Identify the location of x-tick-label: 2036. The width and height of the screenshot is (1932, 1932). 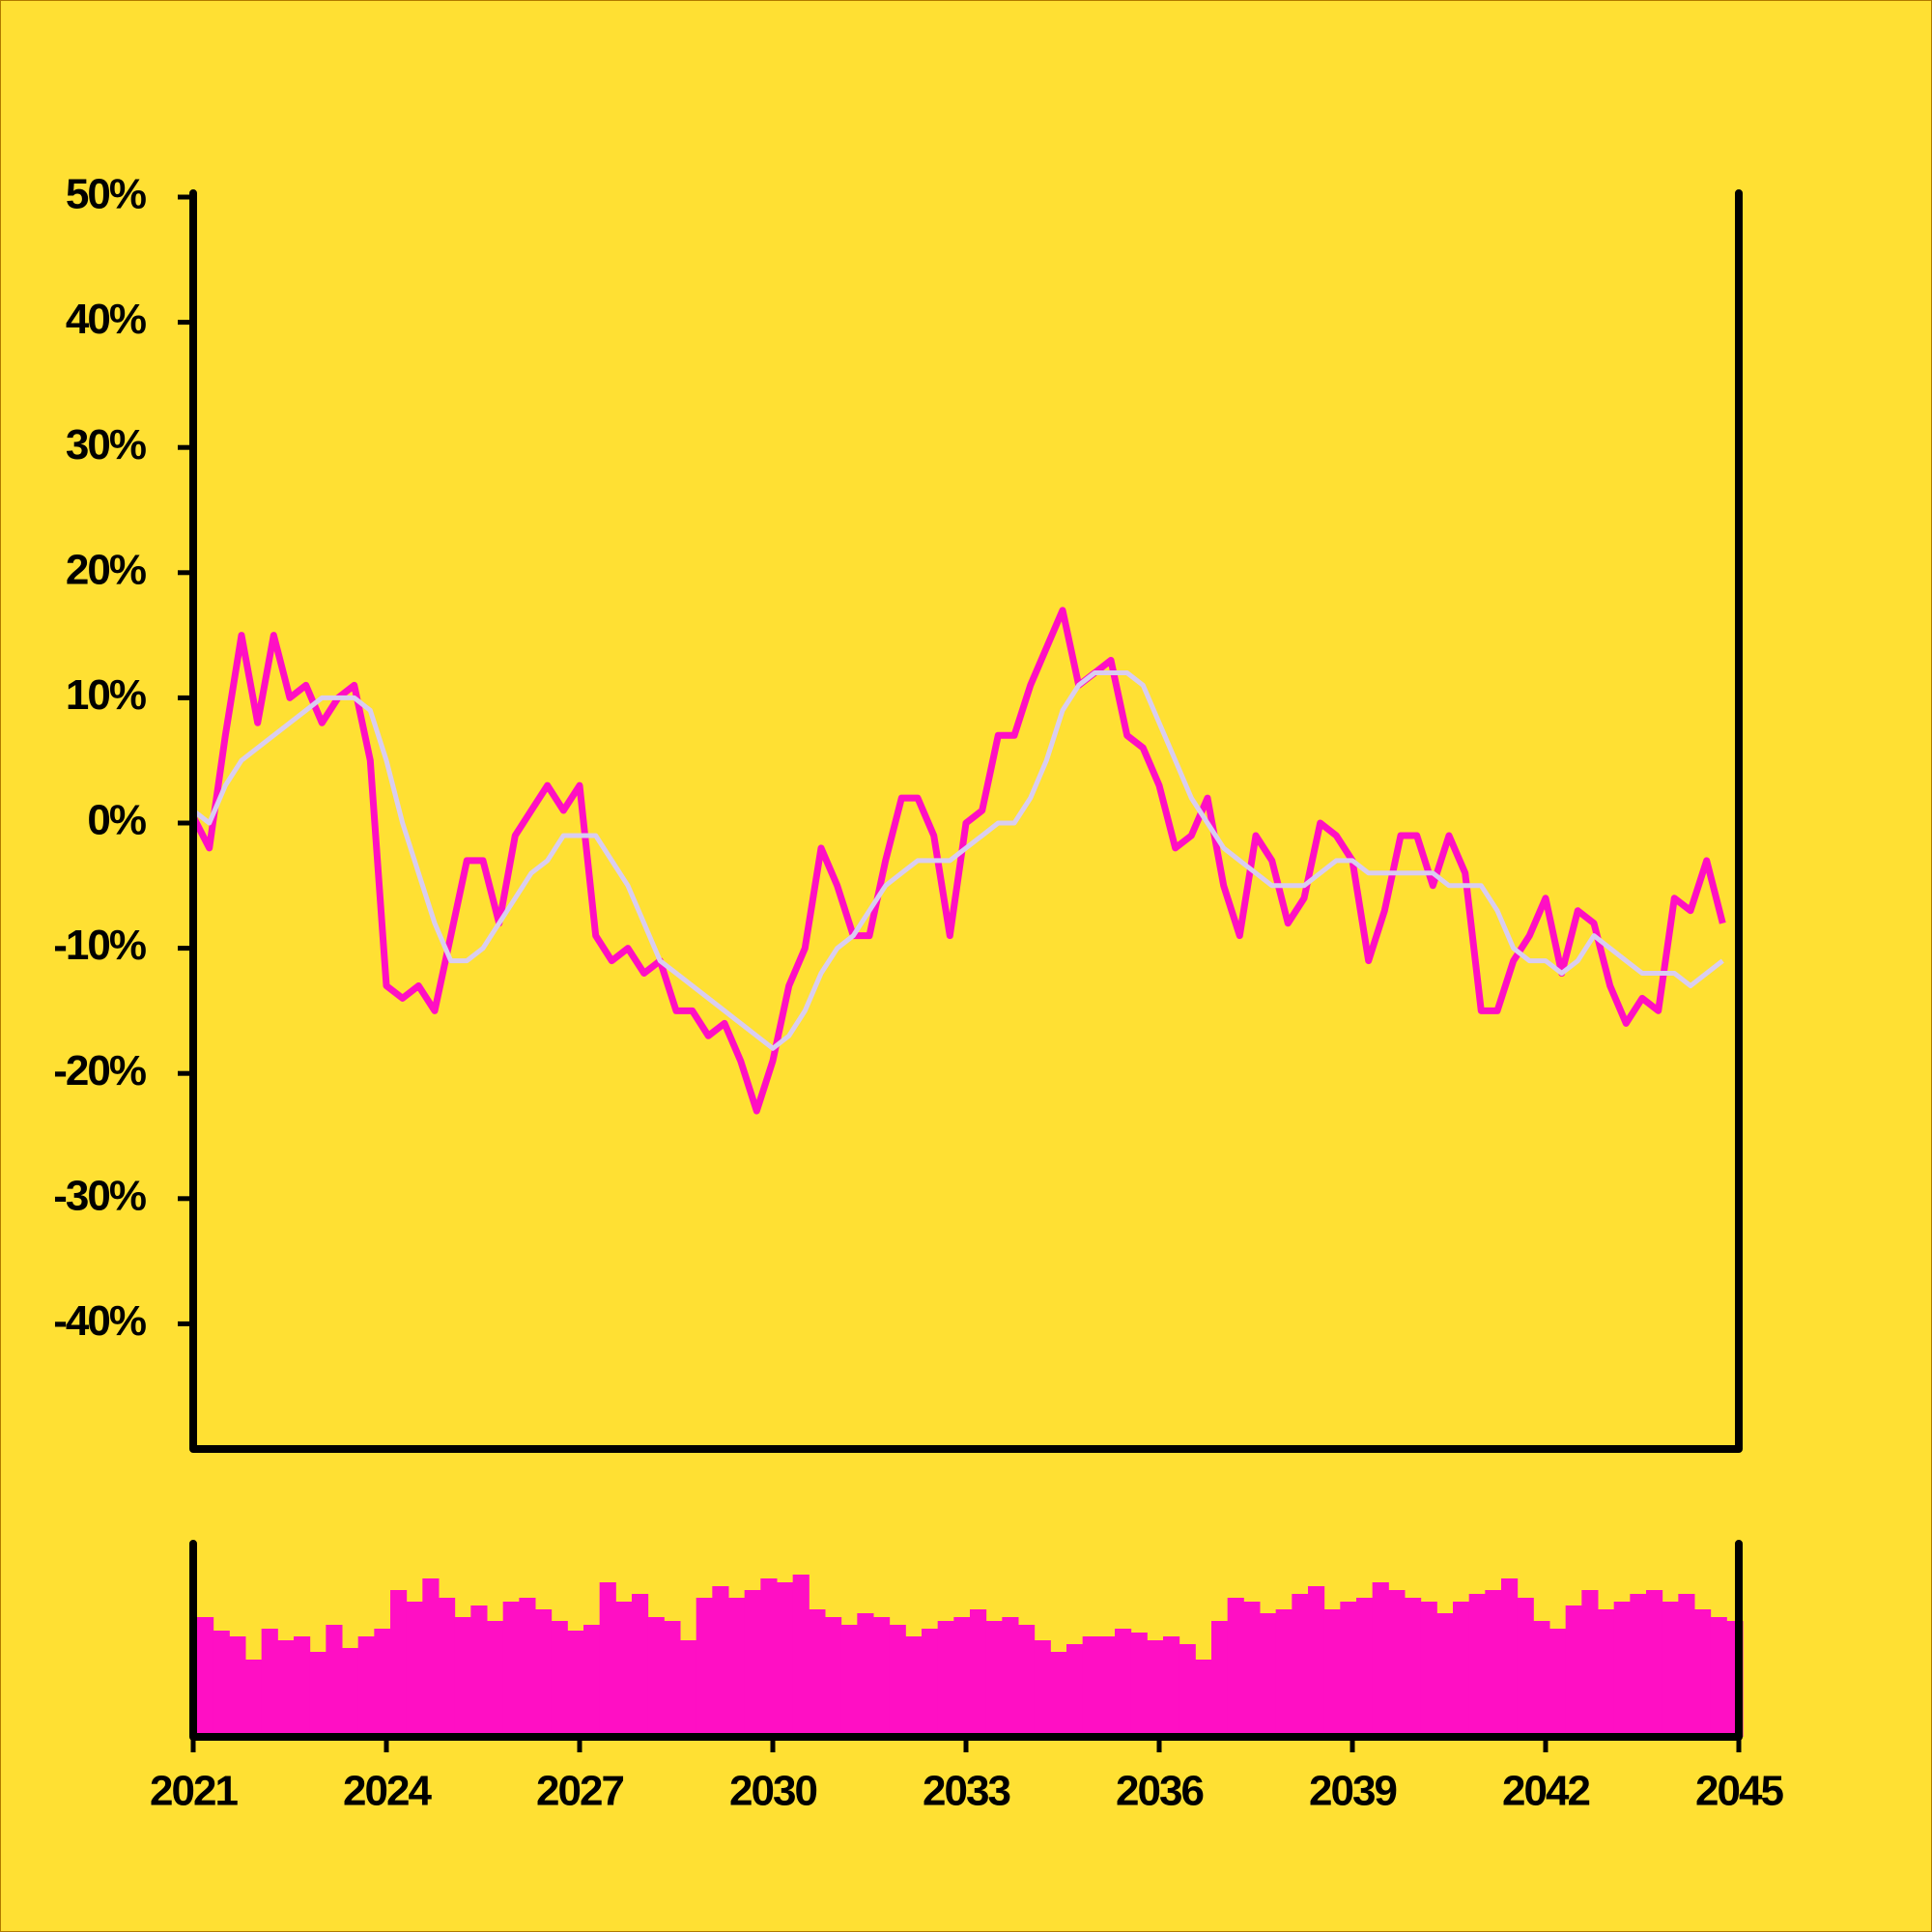
(1159, 1791).